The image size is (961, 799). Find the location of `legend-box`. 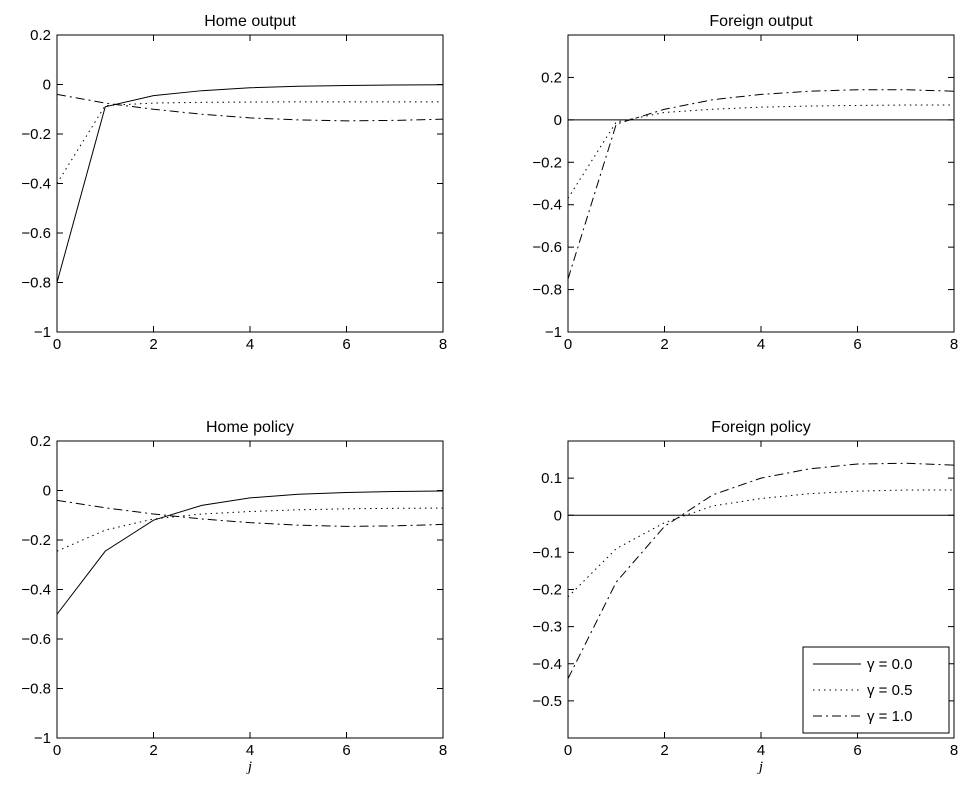

legend-box is located at coordinates (876, 690).